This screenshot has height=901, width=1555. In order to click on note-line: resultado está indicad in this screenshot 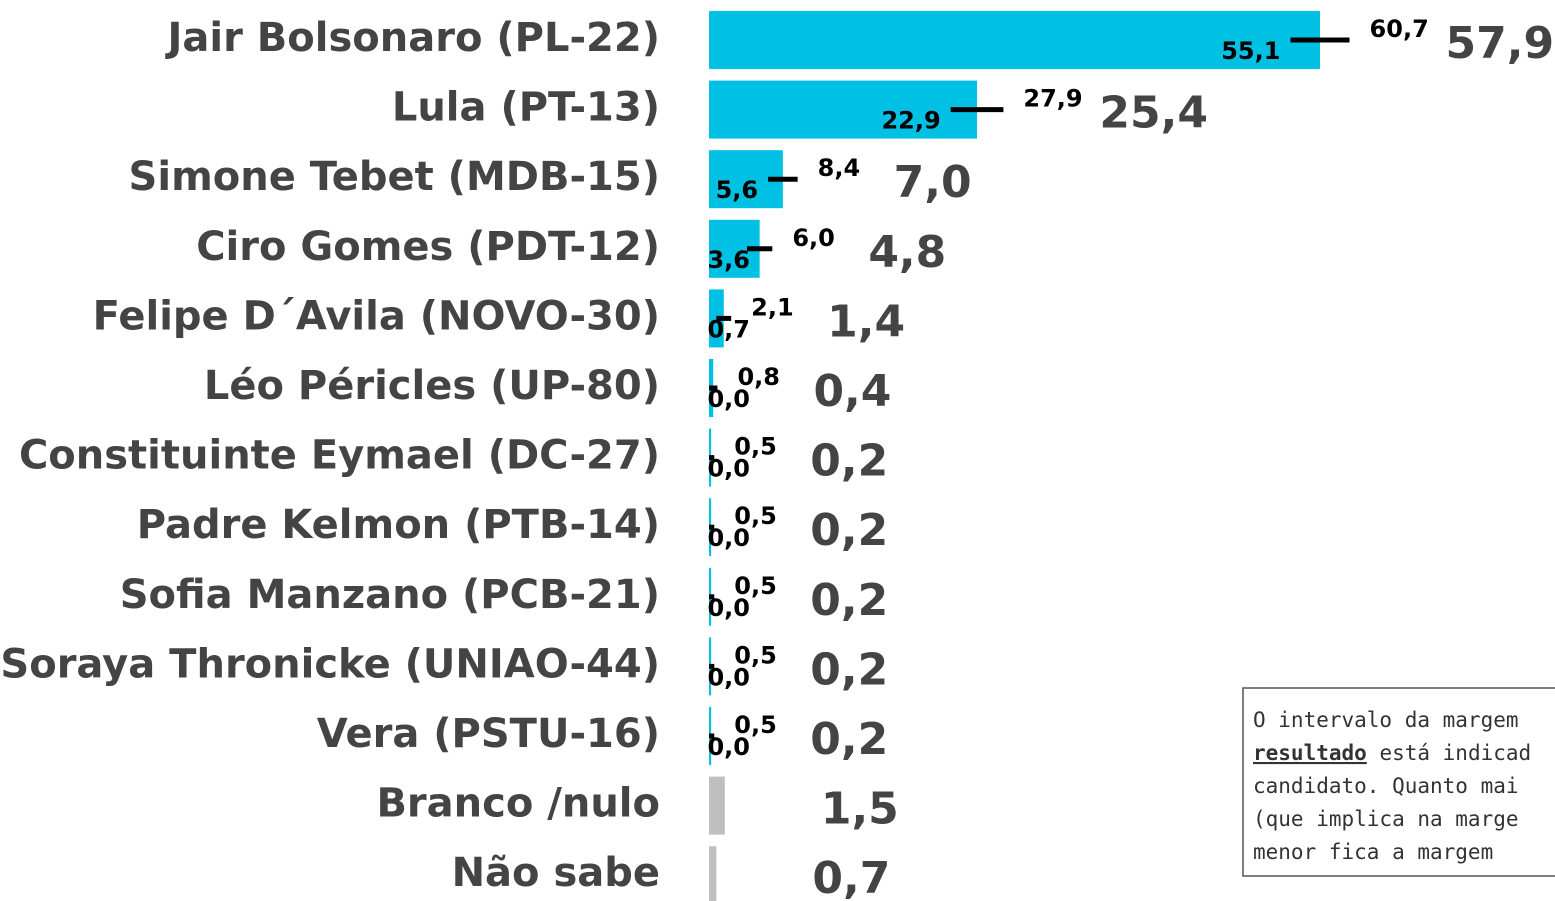, I will do `click(1392, 753)`.